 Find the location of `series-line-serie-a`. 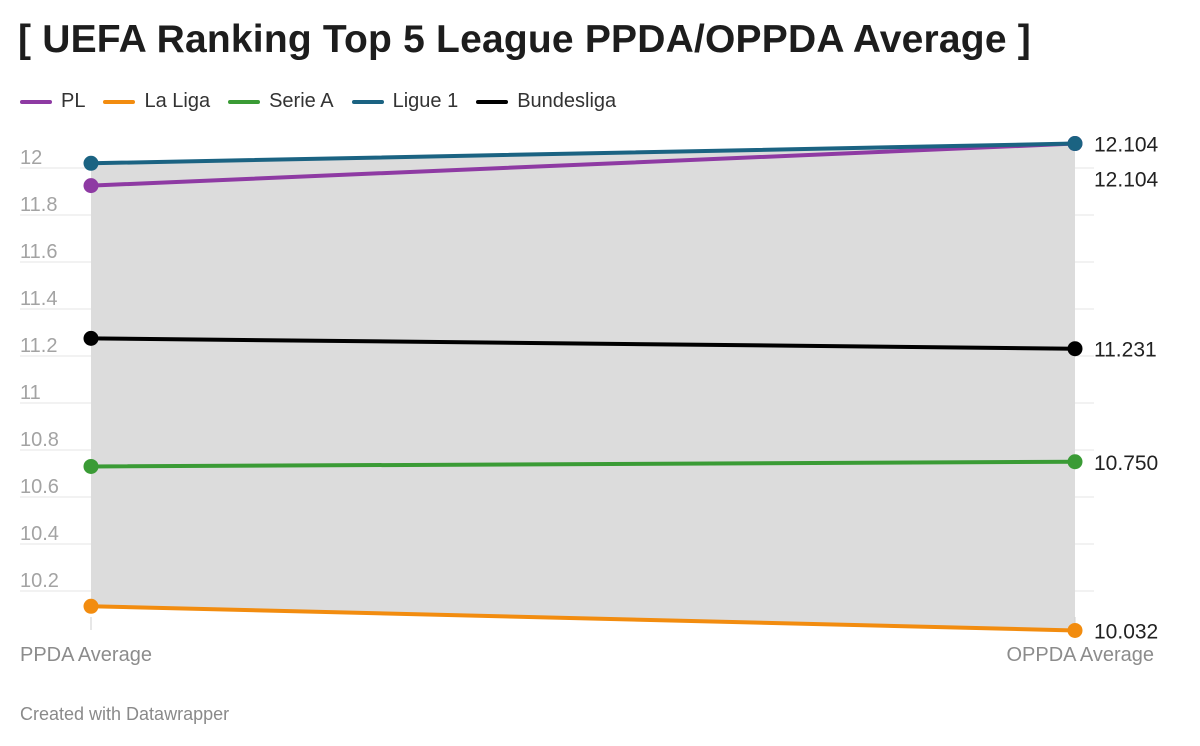

series-line-serie-a is located at coordinates (583, 464).